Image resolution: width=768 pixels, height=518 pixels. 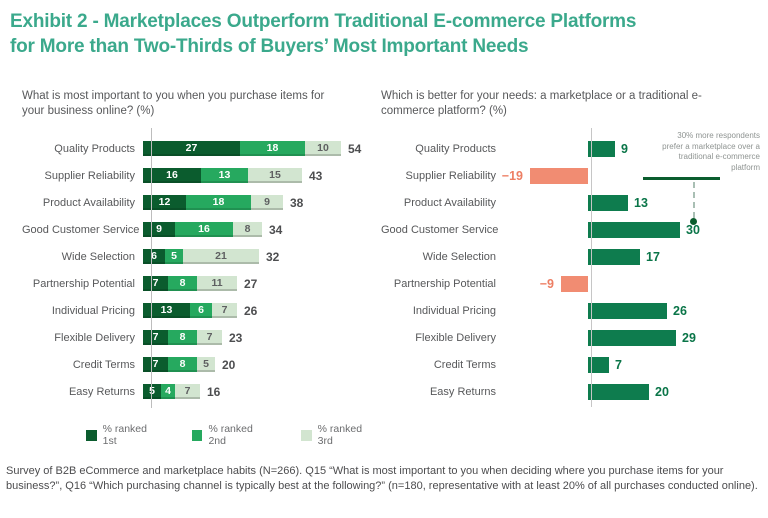 What do you see at coordinates (694, 200) in the screenshot?
I see `annotation-dashed-connector` at bounding box center [694, 200].